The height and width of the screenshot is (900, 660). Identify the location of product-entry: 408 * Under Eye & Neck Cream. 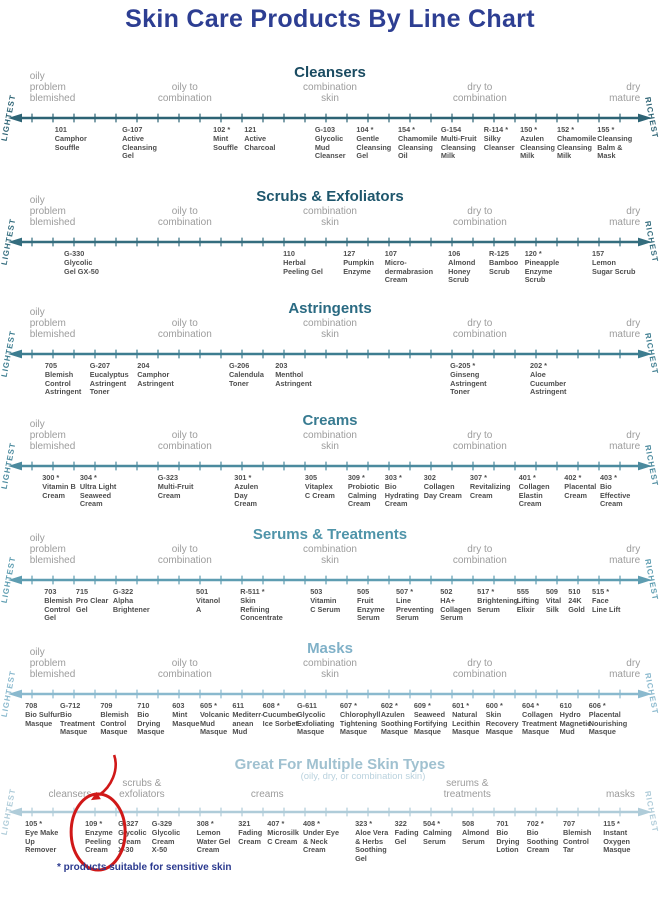
(321, 837).